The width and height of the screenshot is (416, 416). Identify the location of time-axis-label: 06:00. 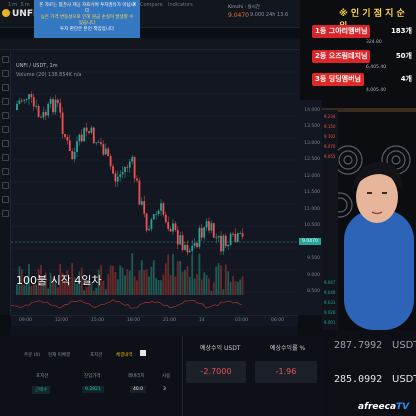
(277, 320).